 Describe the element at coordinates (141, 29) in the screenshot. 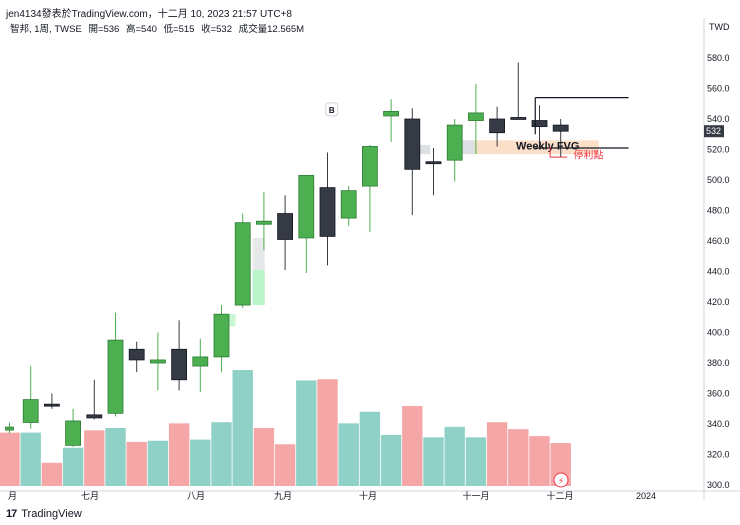

I see `ohlc-high: 高=540` at that location.